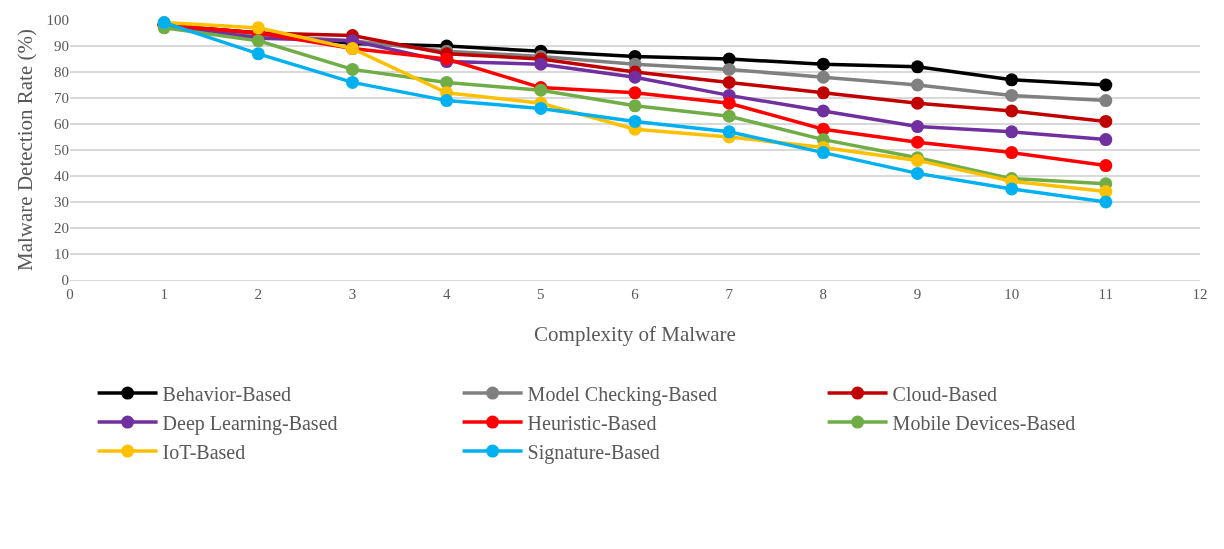 Image resolution: width=1224 pixels, height=549 pixels. I want to click on legend-label: Cloud-Based, so click(945, 393).